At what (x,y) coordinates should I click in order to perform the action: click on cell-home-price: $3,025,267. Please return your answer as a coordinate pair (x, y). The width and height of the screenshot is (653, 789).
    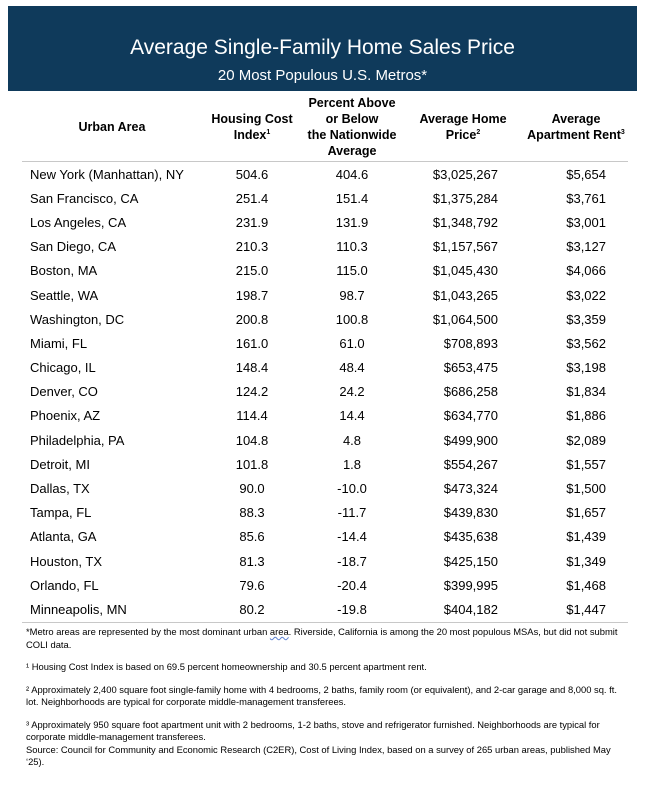
    Looking at the image, I should click on (465, 174).